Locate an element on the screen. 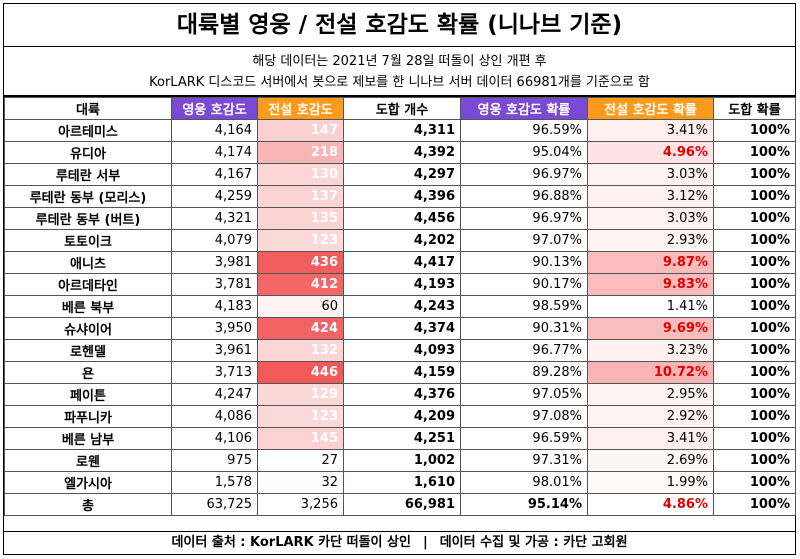 The image size is (800, 559). cell-hero: 3,981 is located at coordinates (214, 262).